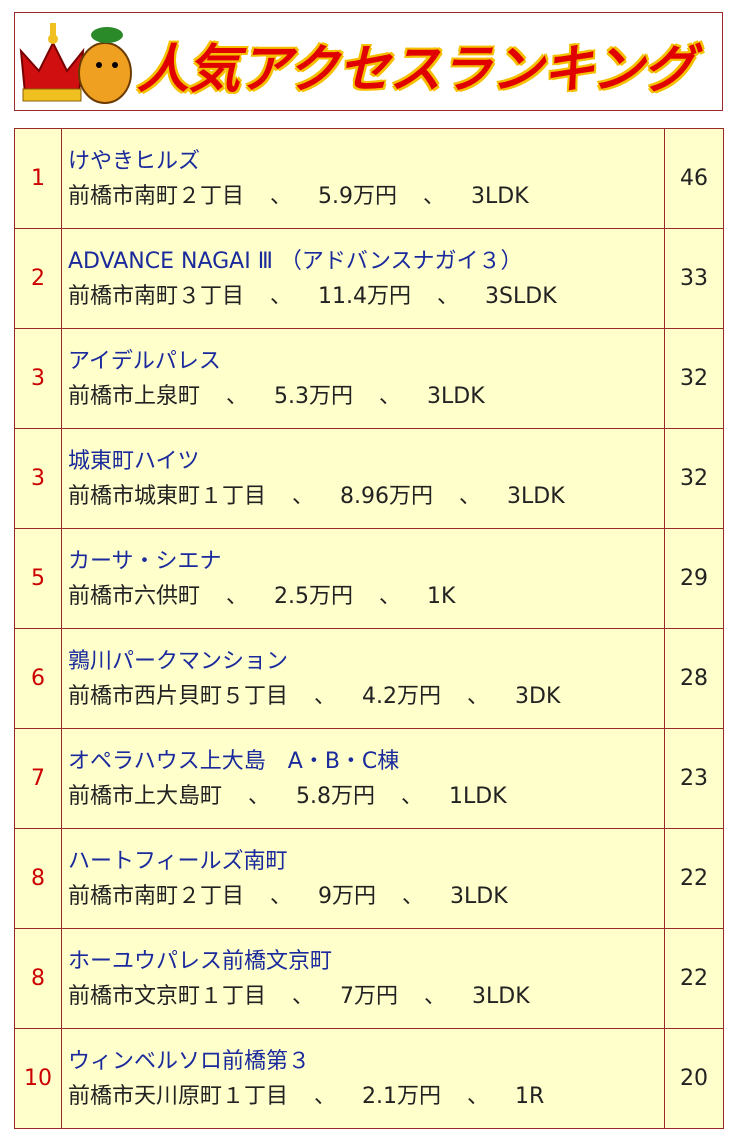 This screenshot has height=1147, width=739. I want to click on property-name: ハートフィールズ南町, so click(178, 861).